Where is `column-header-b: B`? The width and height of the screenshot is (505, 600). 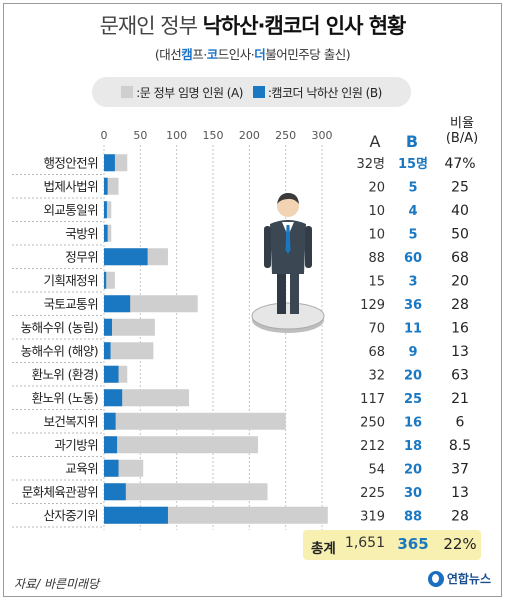
column-header-b: B is located at coordinates (412, 141).